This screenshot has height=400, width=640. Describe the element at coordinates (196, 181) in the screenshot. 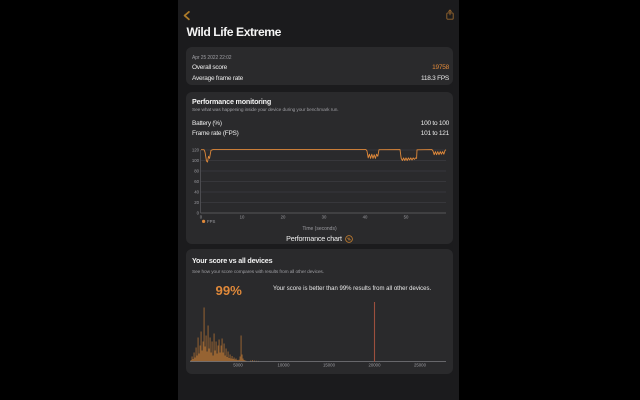

I see `svg-text: 60` at that location.